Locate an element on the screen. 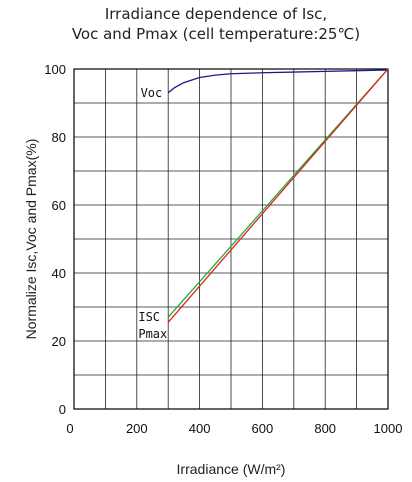 Image resolution: width=412 pixels, height=482 pixels. y-tick-label: 80 is located at coordinates (59, 137).